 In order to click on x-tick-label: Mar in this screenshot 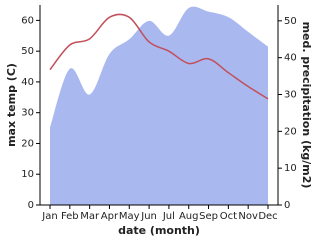, I will do `click(90, 216)`.